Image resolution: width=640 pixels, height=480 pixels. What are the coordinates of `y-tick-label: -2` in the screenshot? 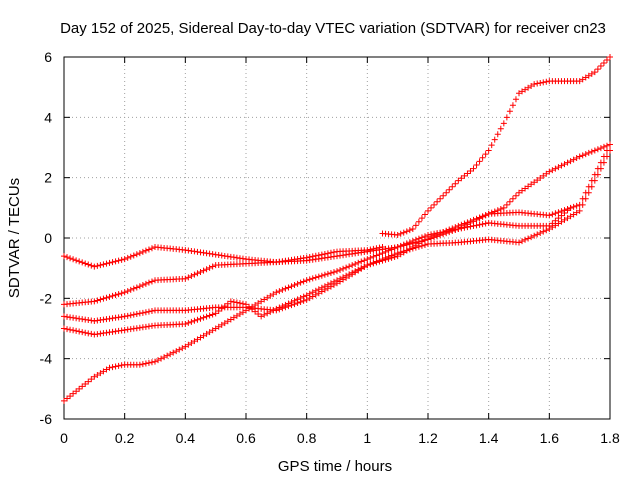 It's located at (46, 298).